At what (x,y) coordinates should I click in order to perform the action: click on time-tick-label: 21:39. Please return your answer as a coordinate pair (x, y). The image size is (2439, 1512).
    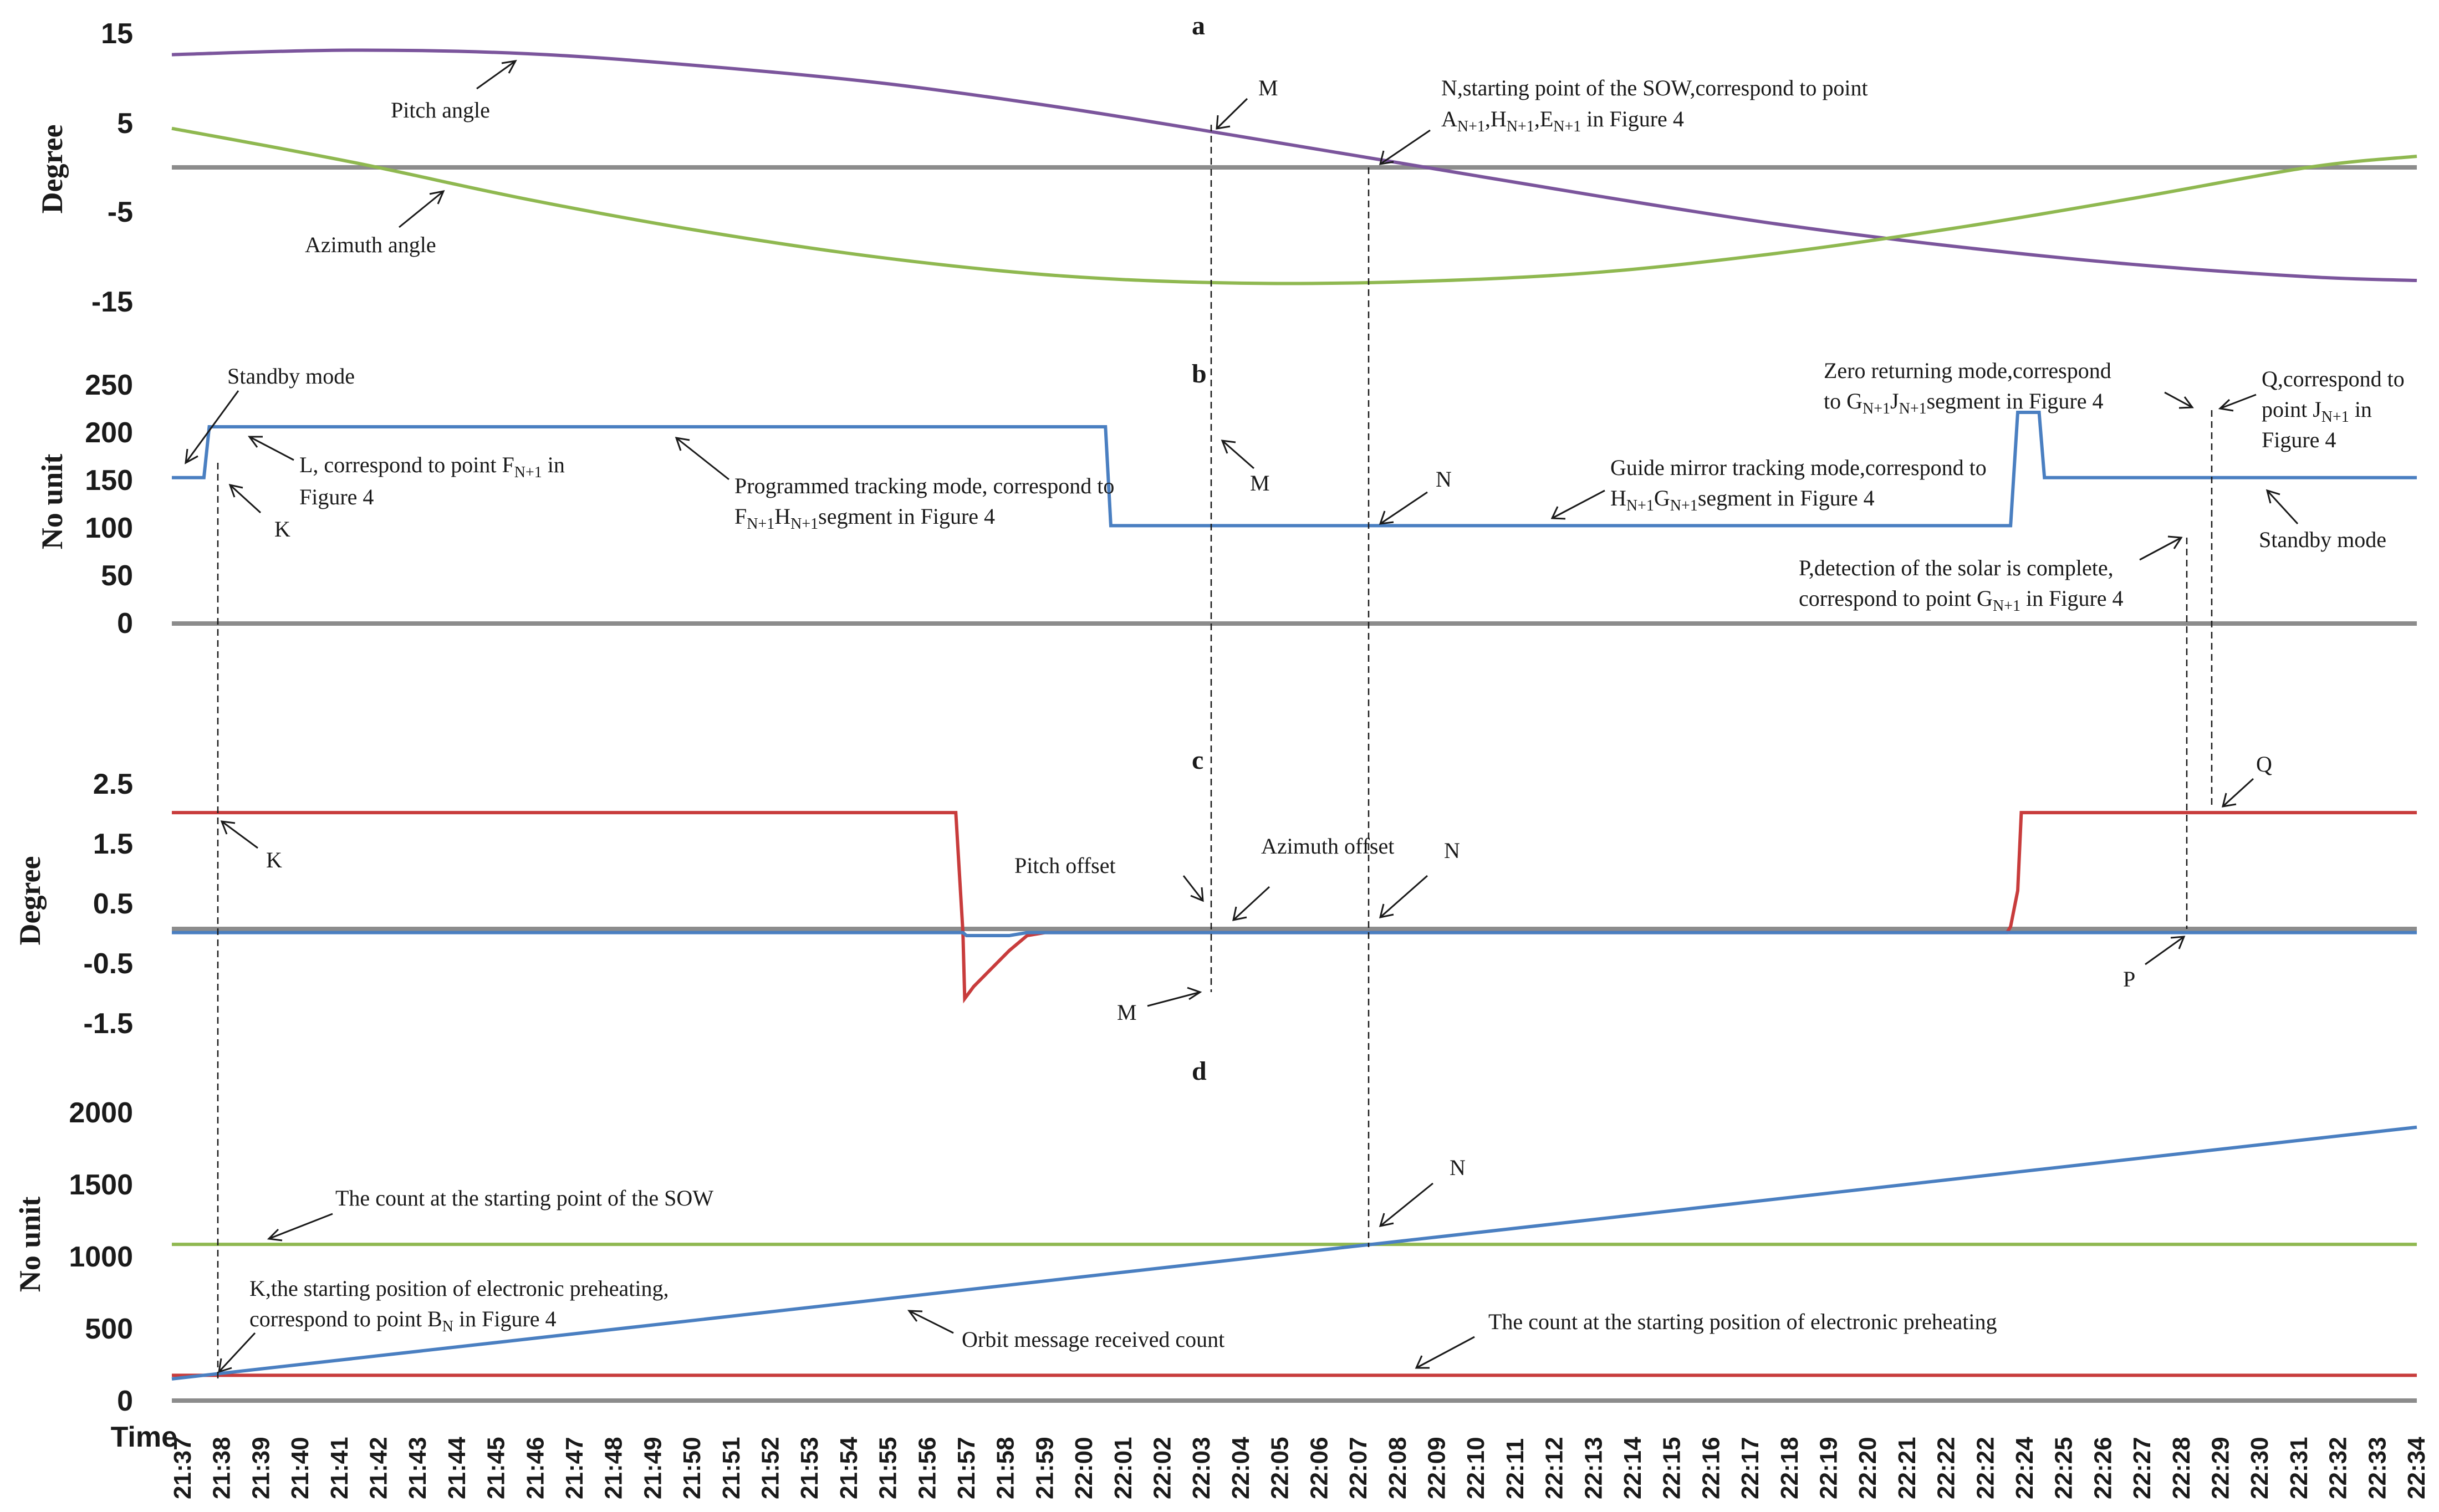
    Looking at the image, I should click on (260, 1468).